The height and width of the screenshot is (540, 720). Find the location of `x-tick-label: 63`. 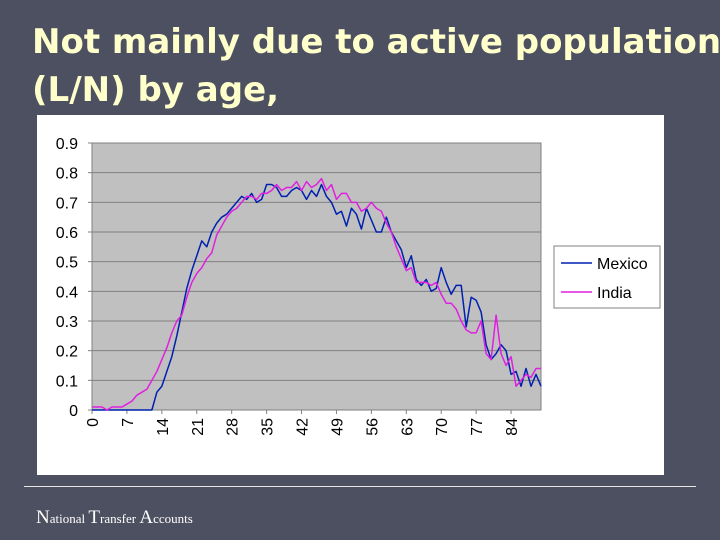

x-tick-label: 63 is located at coordinates (407, 427).